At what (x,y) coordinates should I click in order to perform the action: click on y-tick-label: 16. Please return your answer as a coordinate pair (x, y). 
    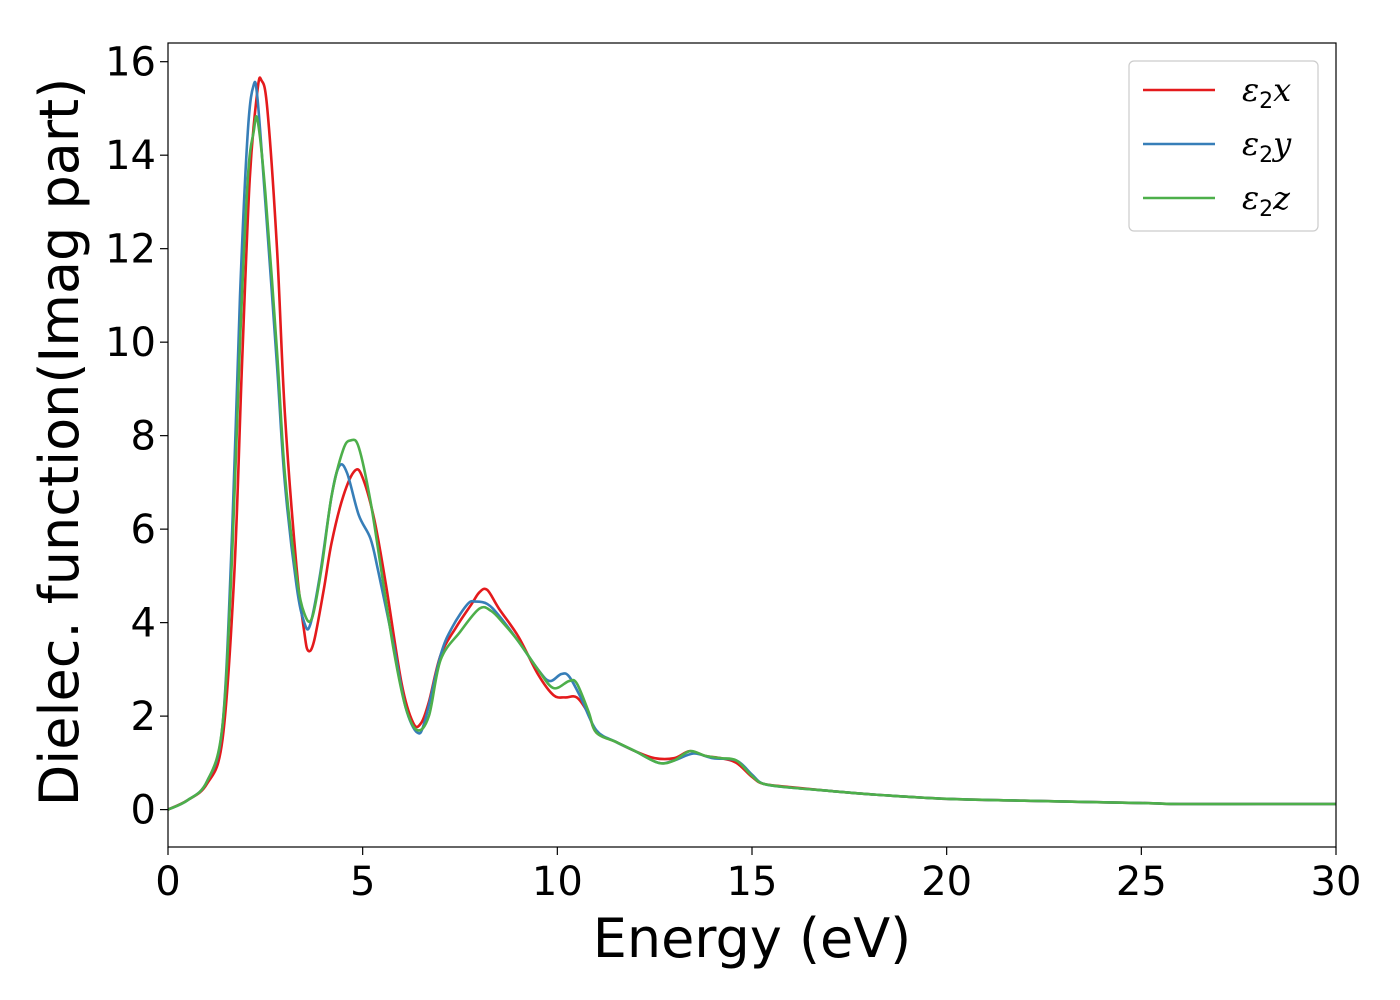
    Looking at the image, I should click on (130, 63).